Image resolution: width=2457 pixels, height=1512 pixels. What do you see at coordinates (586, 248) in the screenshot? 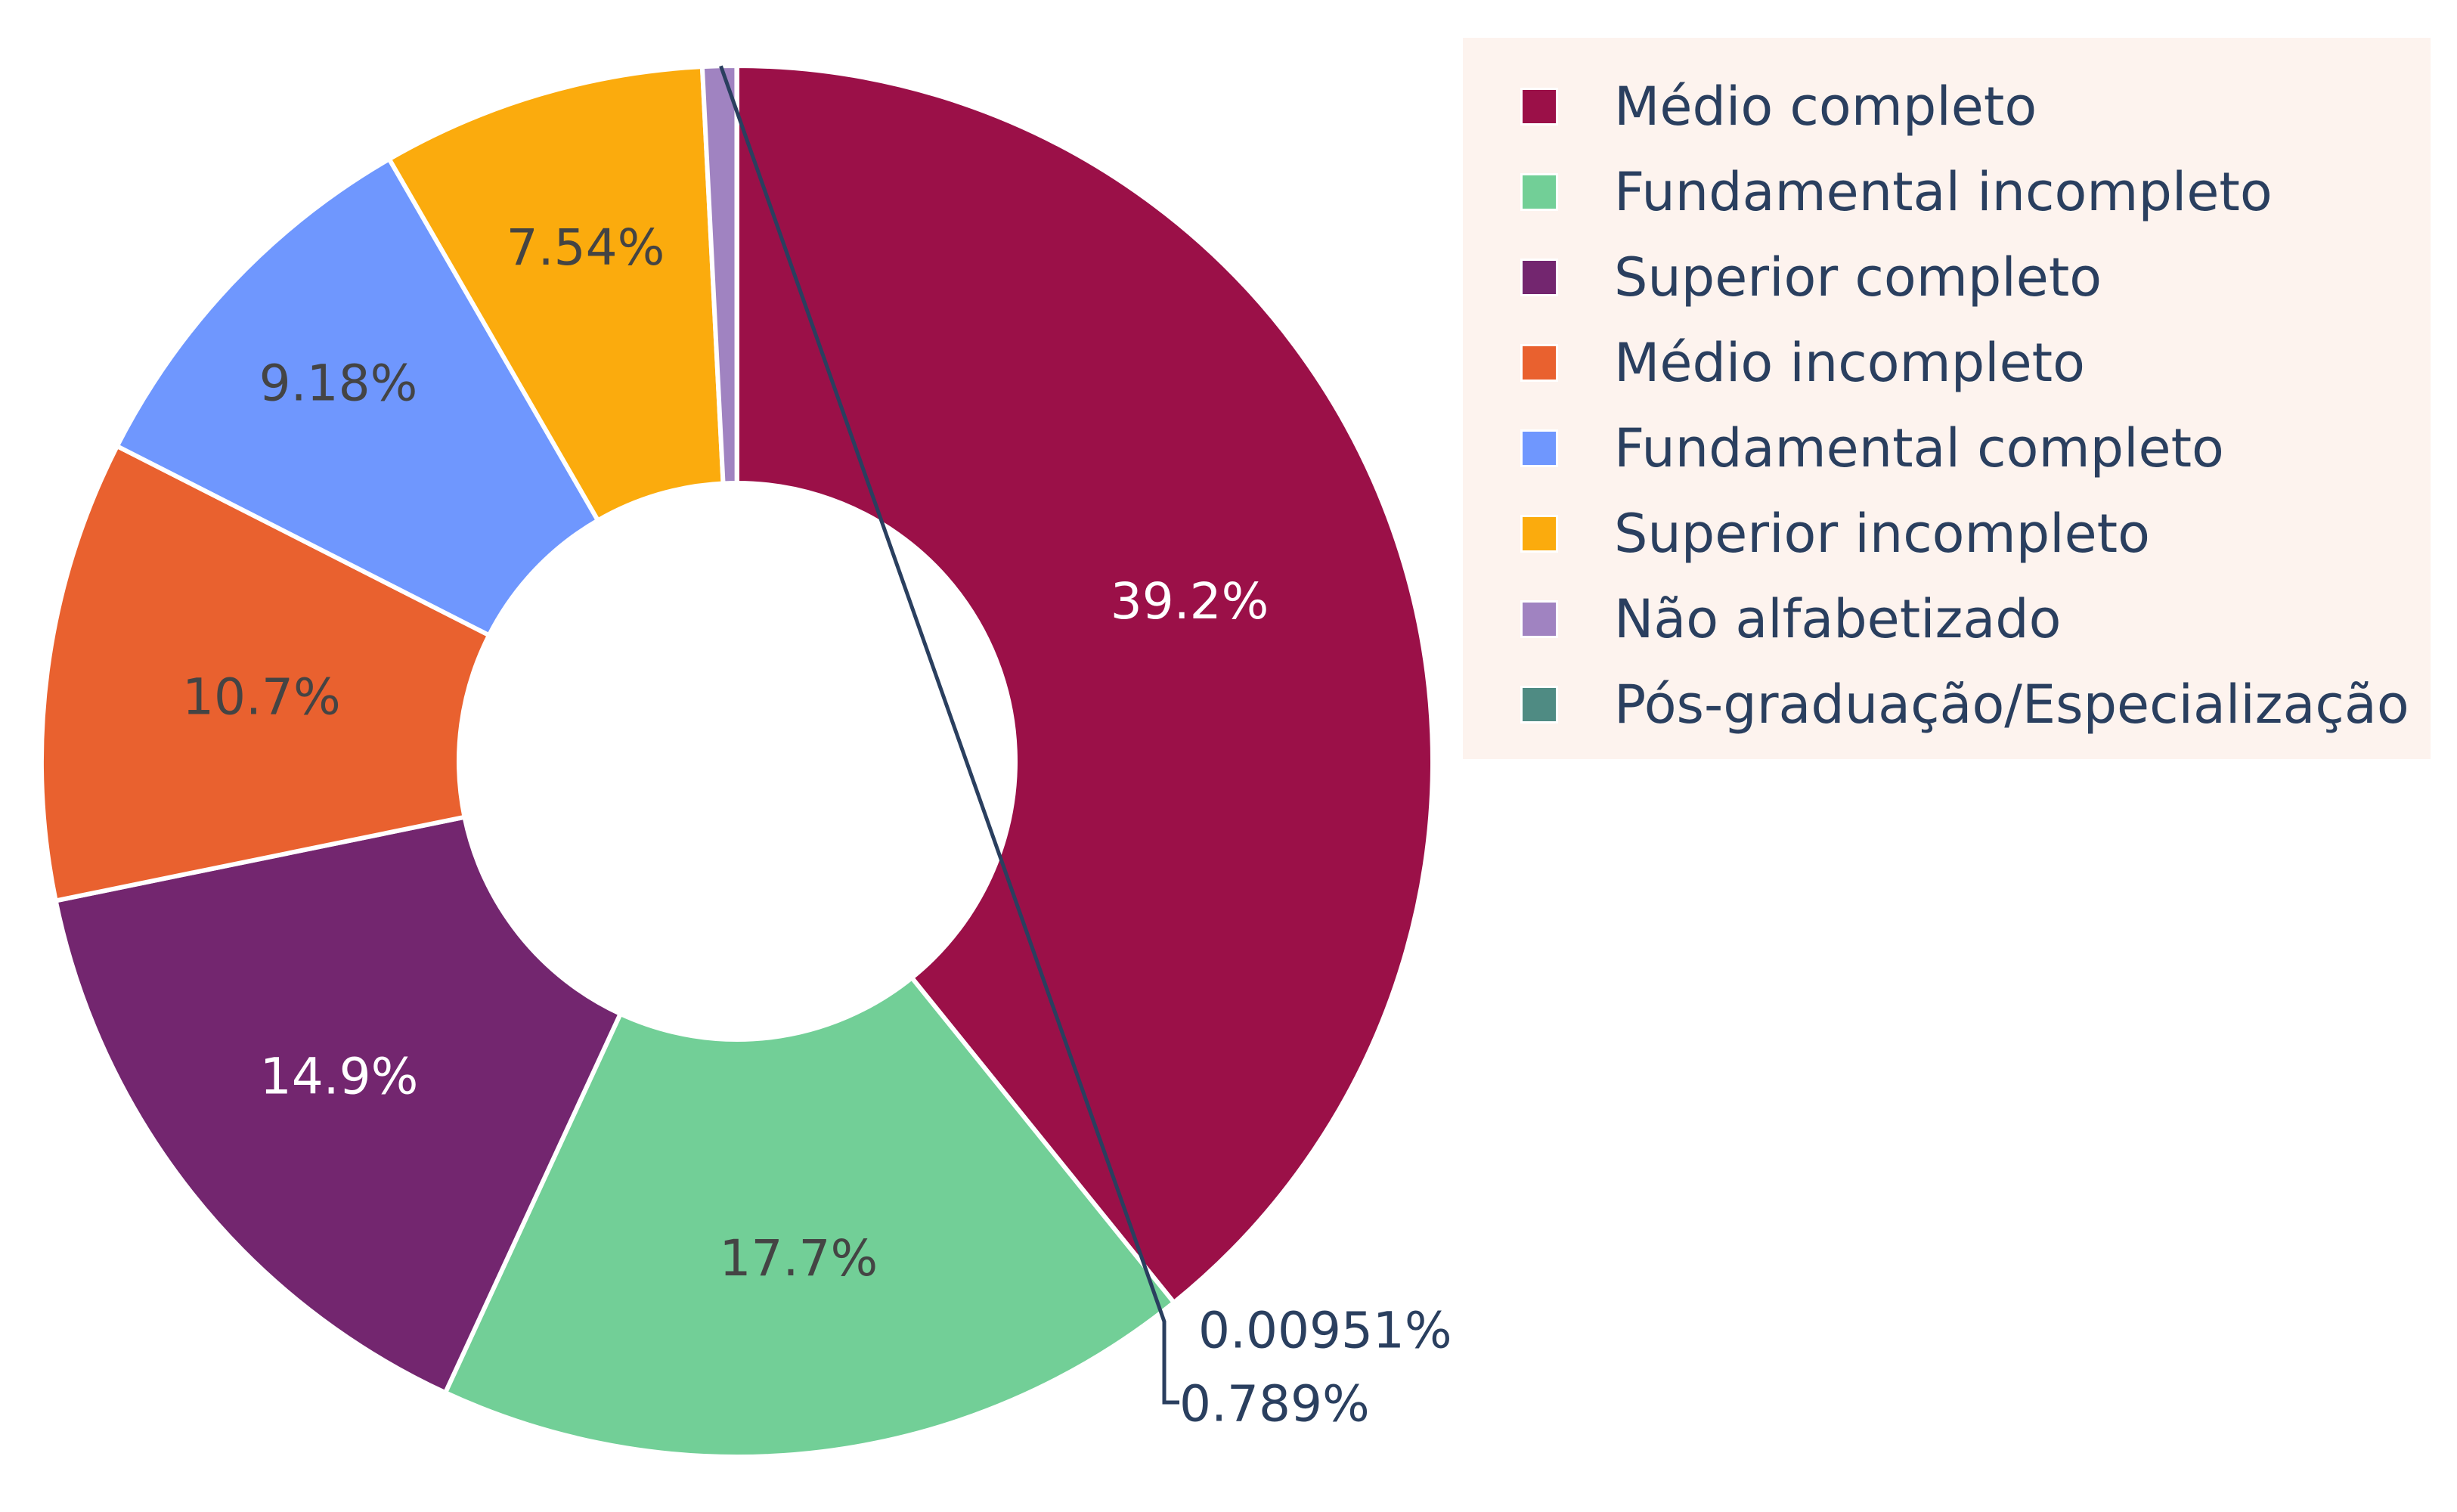
I see `label-superior-incompleto: 7.54%` at bounding box center [586, 248].